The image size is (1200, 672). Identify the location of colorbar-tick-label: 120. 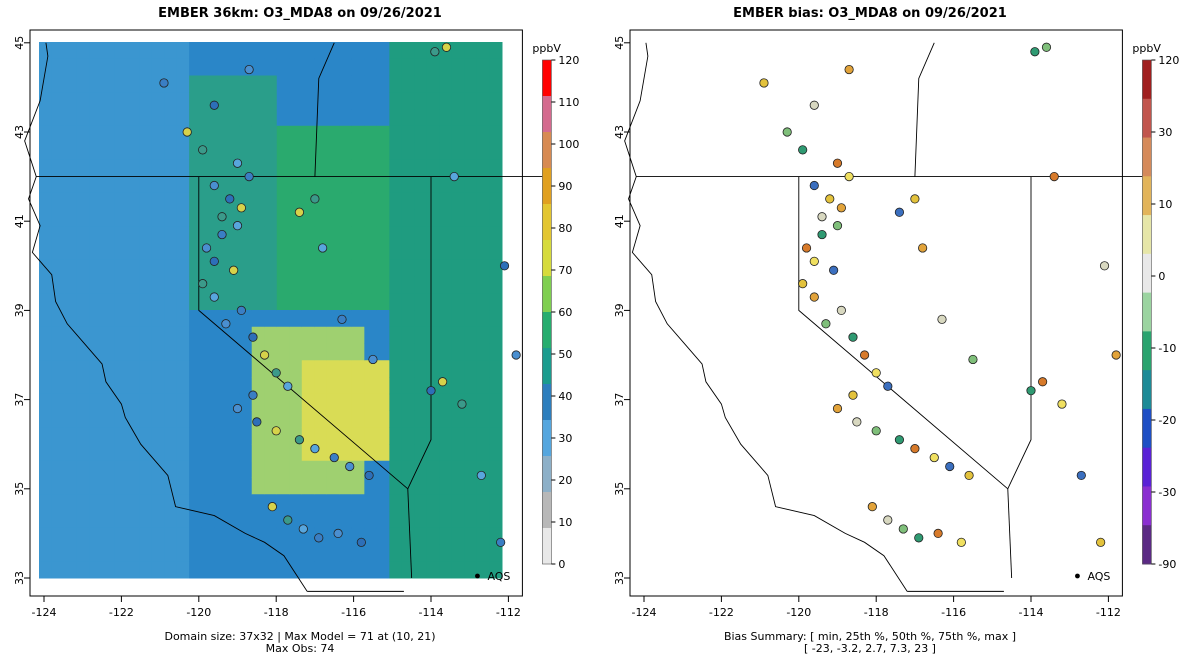
(568, 60).